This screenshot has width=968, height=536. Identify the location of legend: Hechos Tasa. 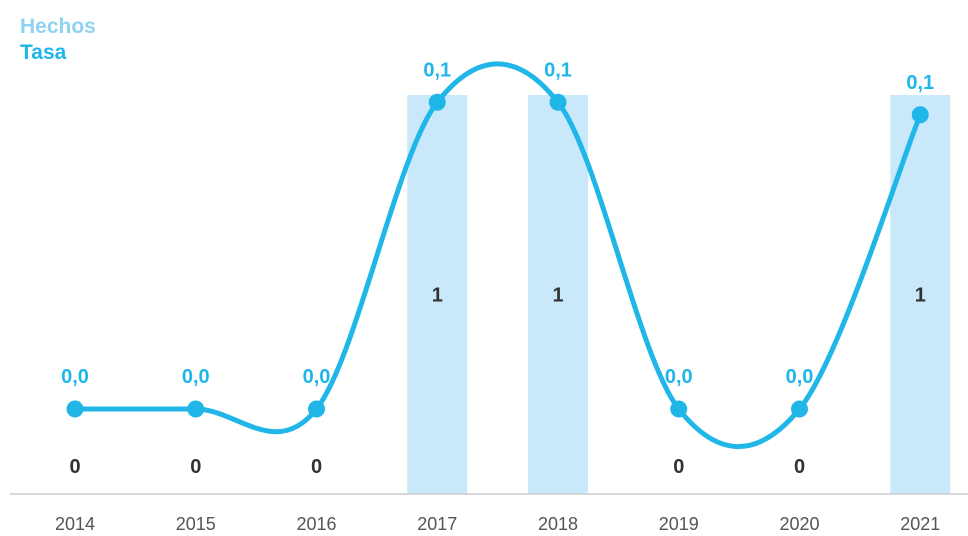
(58, 40).